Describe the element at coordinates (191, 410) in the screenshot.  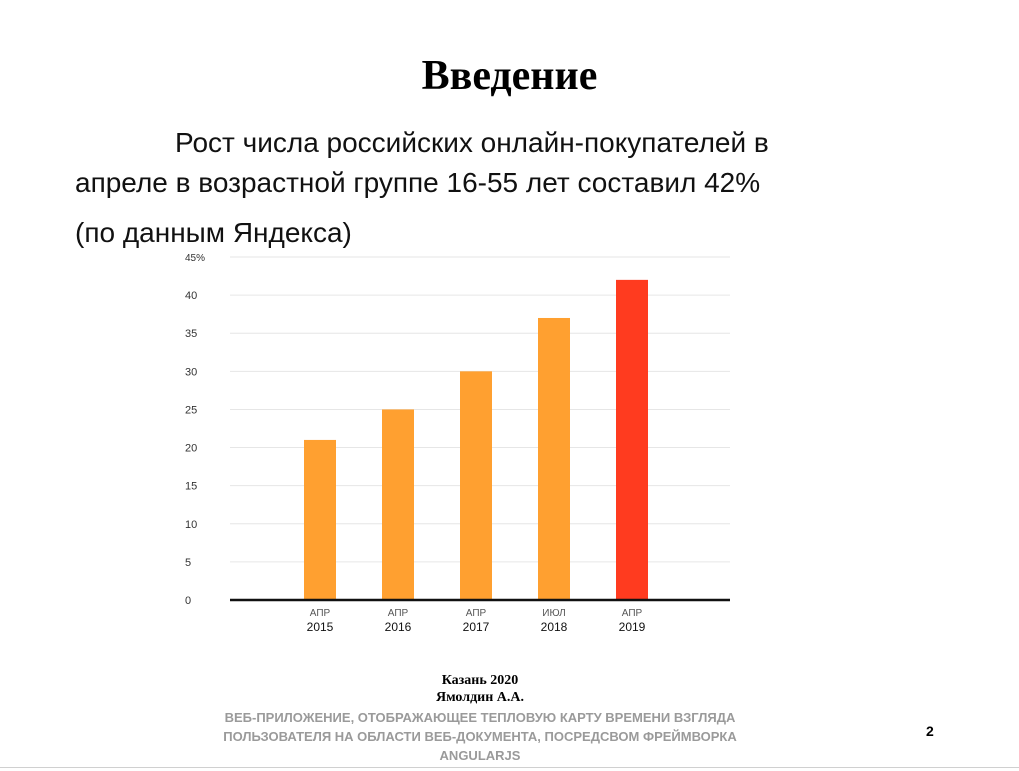
I see `y-tick-label: 25` at that location.